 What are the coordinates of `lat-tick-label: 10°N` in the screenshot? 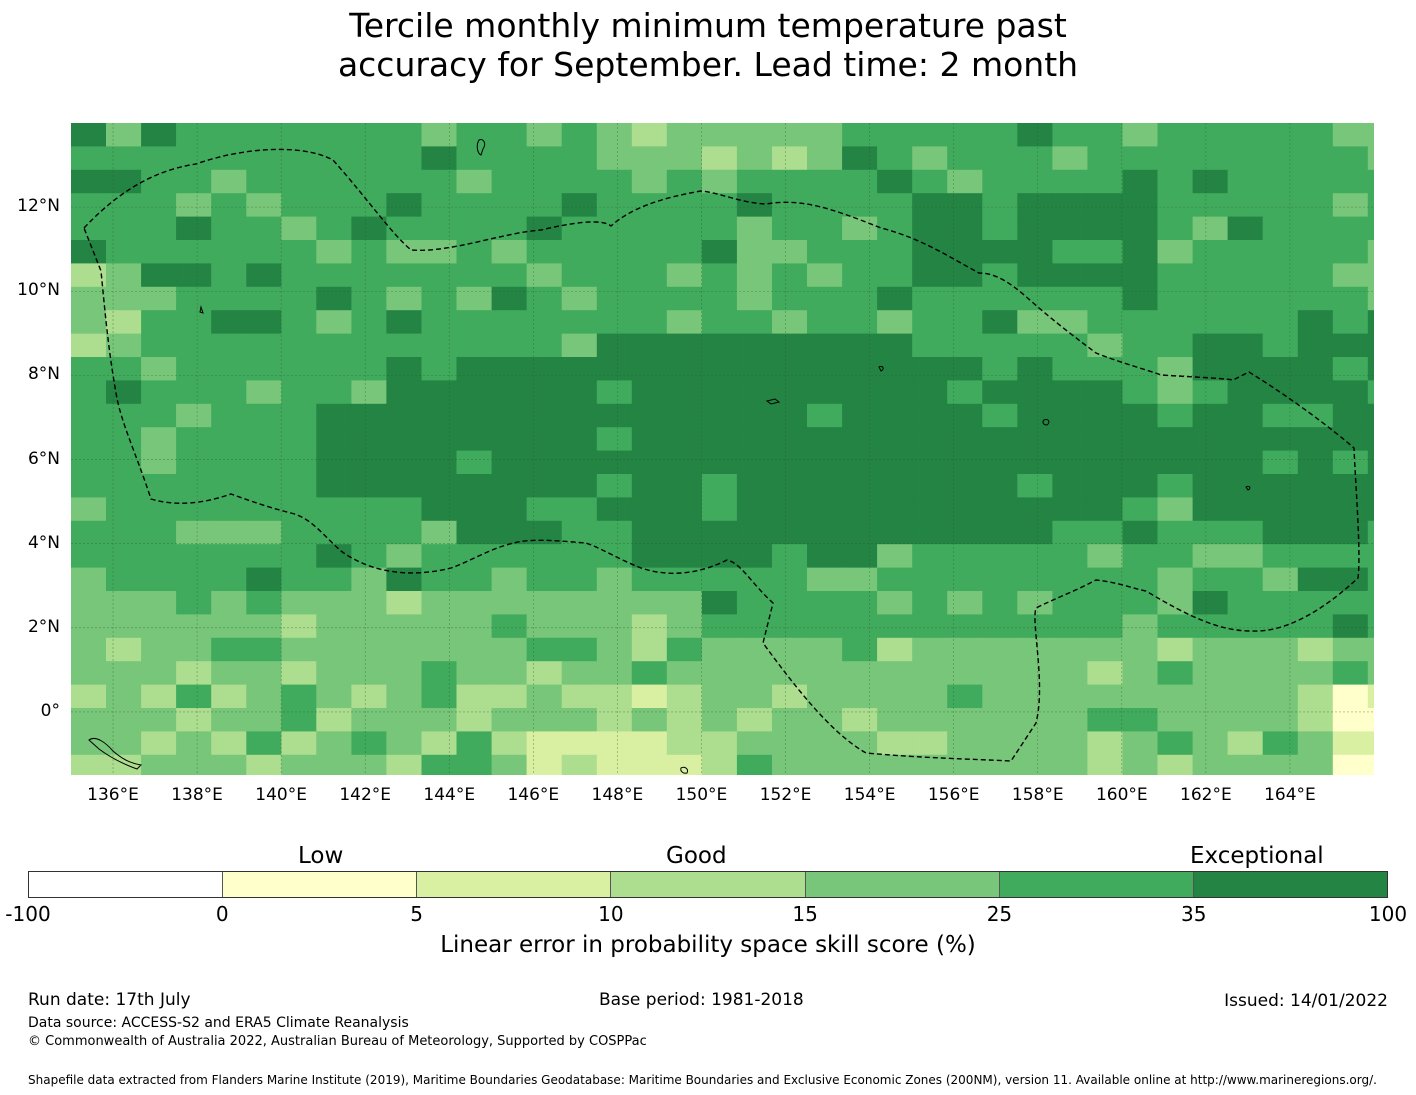 It's located at (38, 290).